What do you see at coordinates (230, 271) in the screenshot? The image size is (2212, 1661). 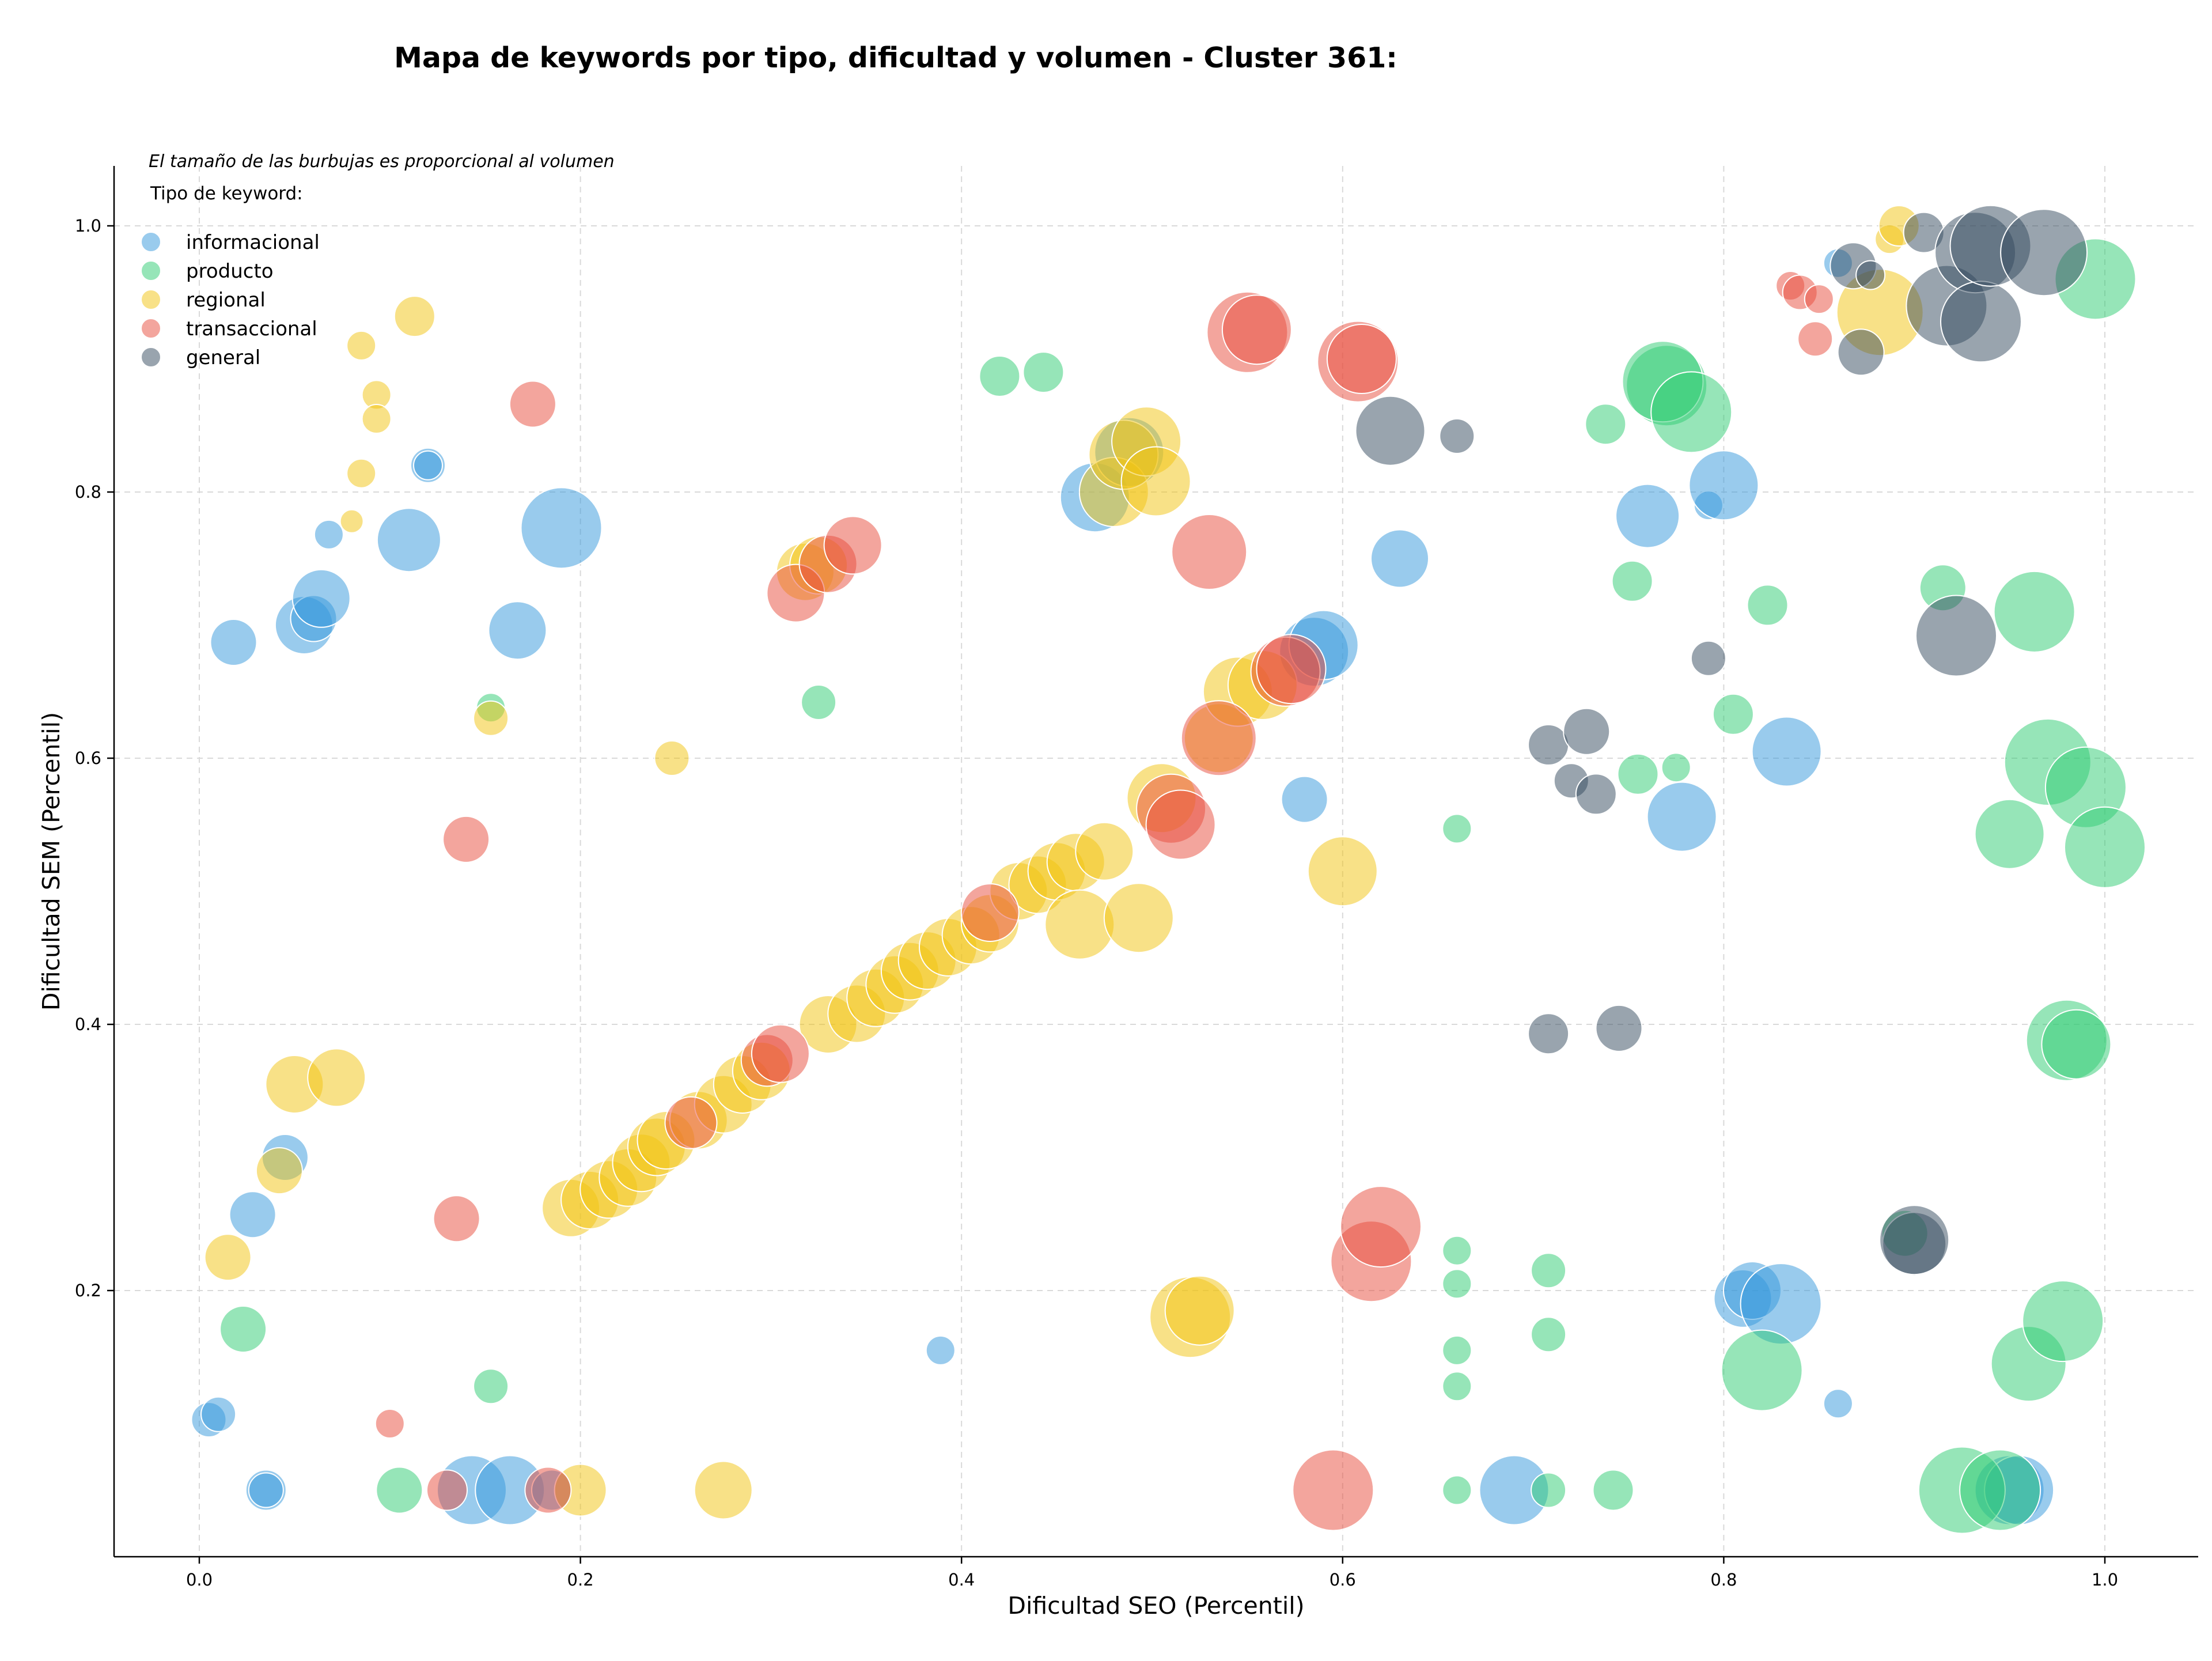 I see `legend-label-producto: producto` at bounding box center [230, 271].